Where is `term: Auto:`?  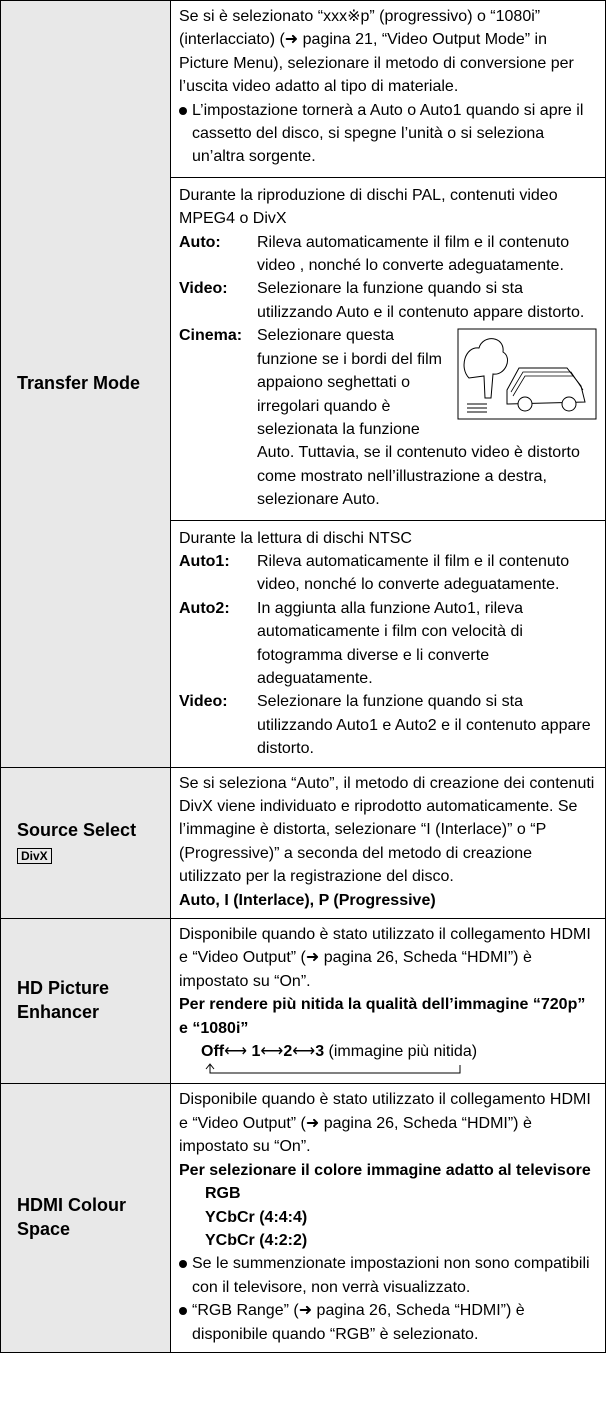
term: Auto: is located at coordinates (200, 242).